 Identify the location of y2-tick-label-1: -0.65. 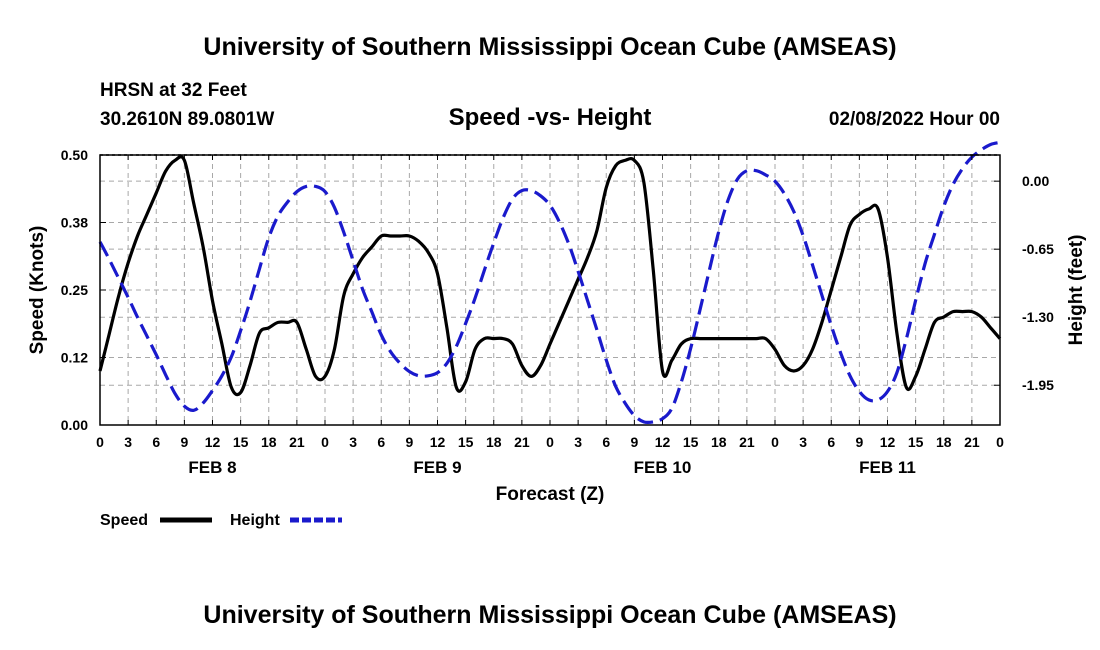
(1038, 249).